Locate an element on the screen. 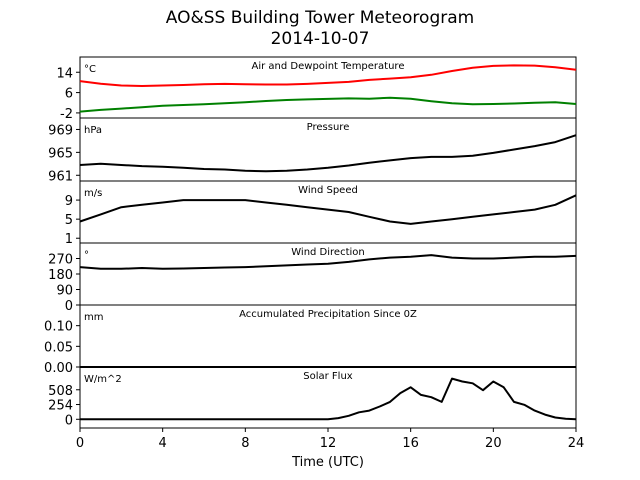 The image size is (640, 480). panel-2: 1 5 9 m/s Wind Speed is located at coordinates (321, 213).